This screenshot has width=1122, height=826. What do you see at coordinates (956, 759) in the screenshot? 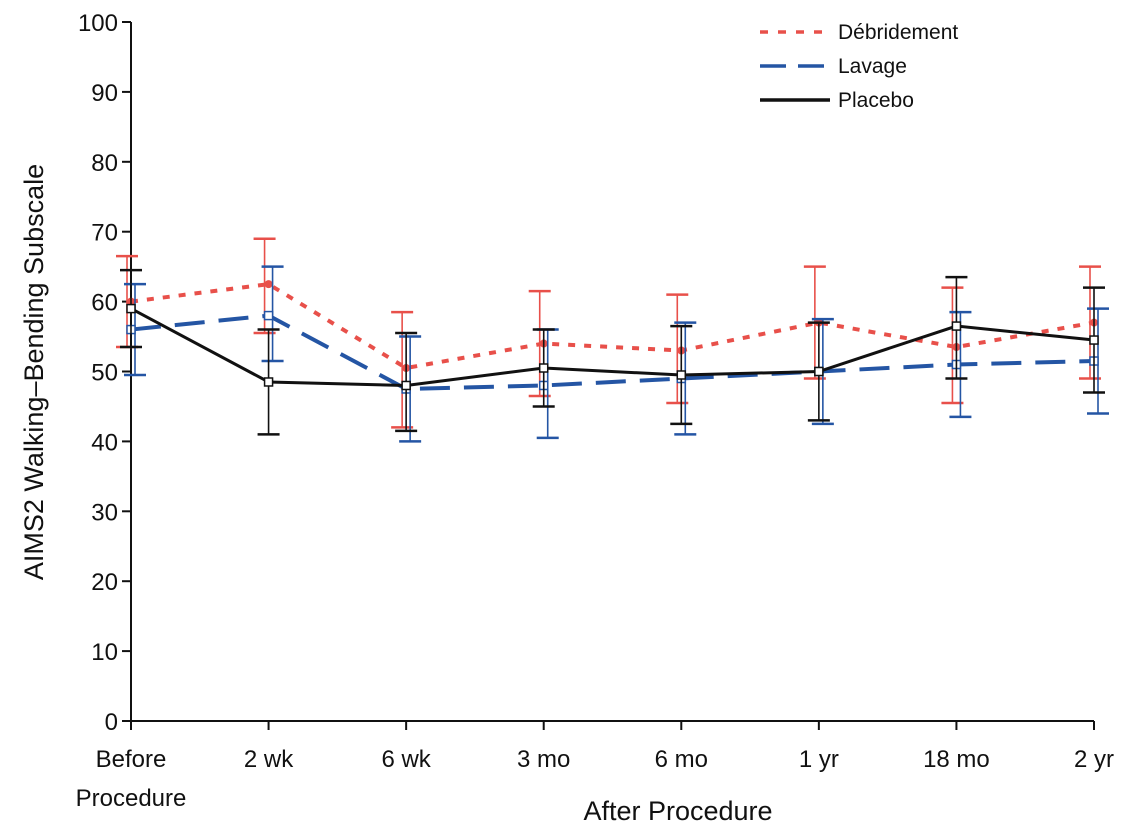
I see `x-tick-label: 18 mo` at bounding box center [956, 759].